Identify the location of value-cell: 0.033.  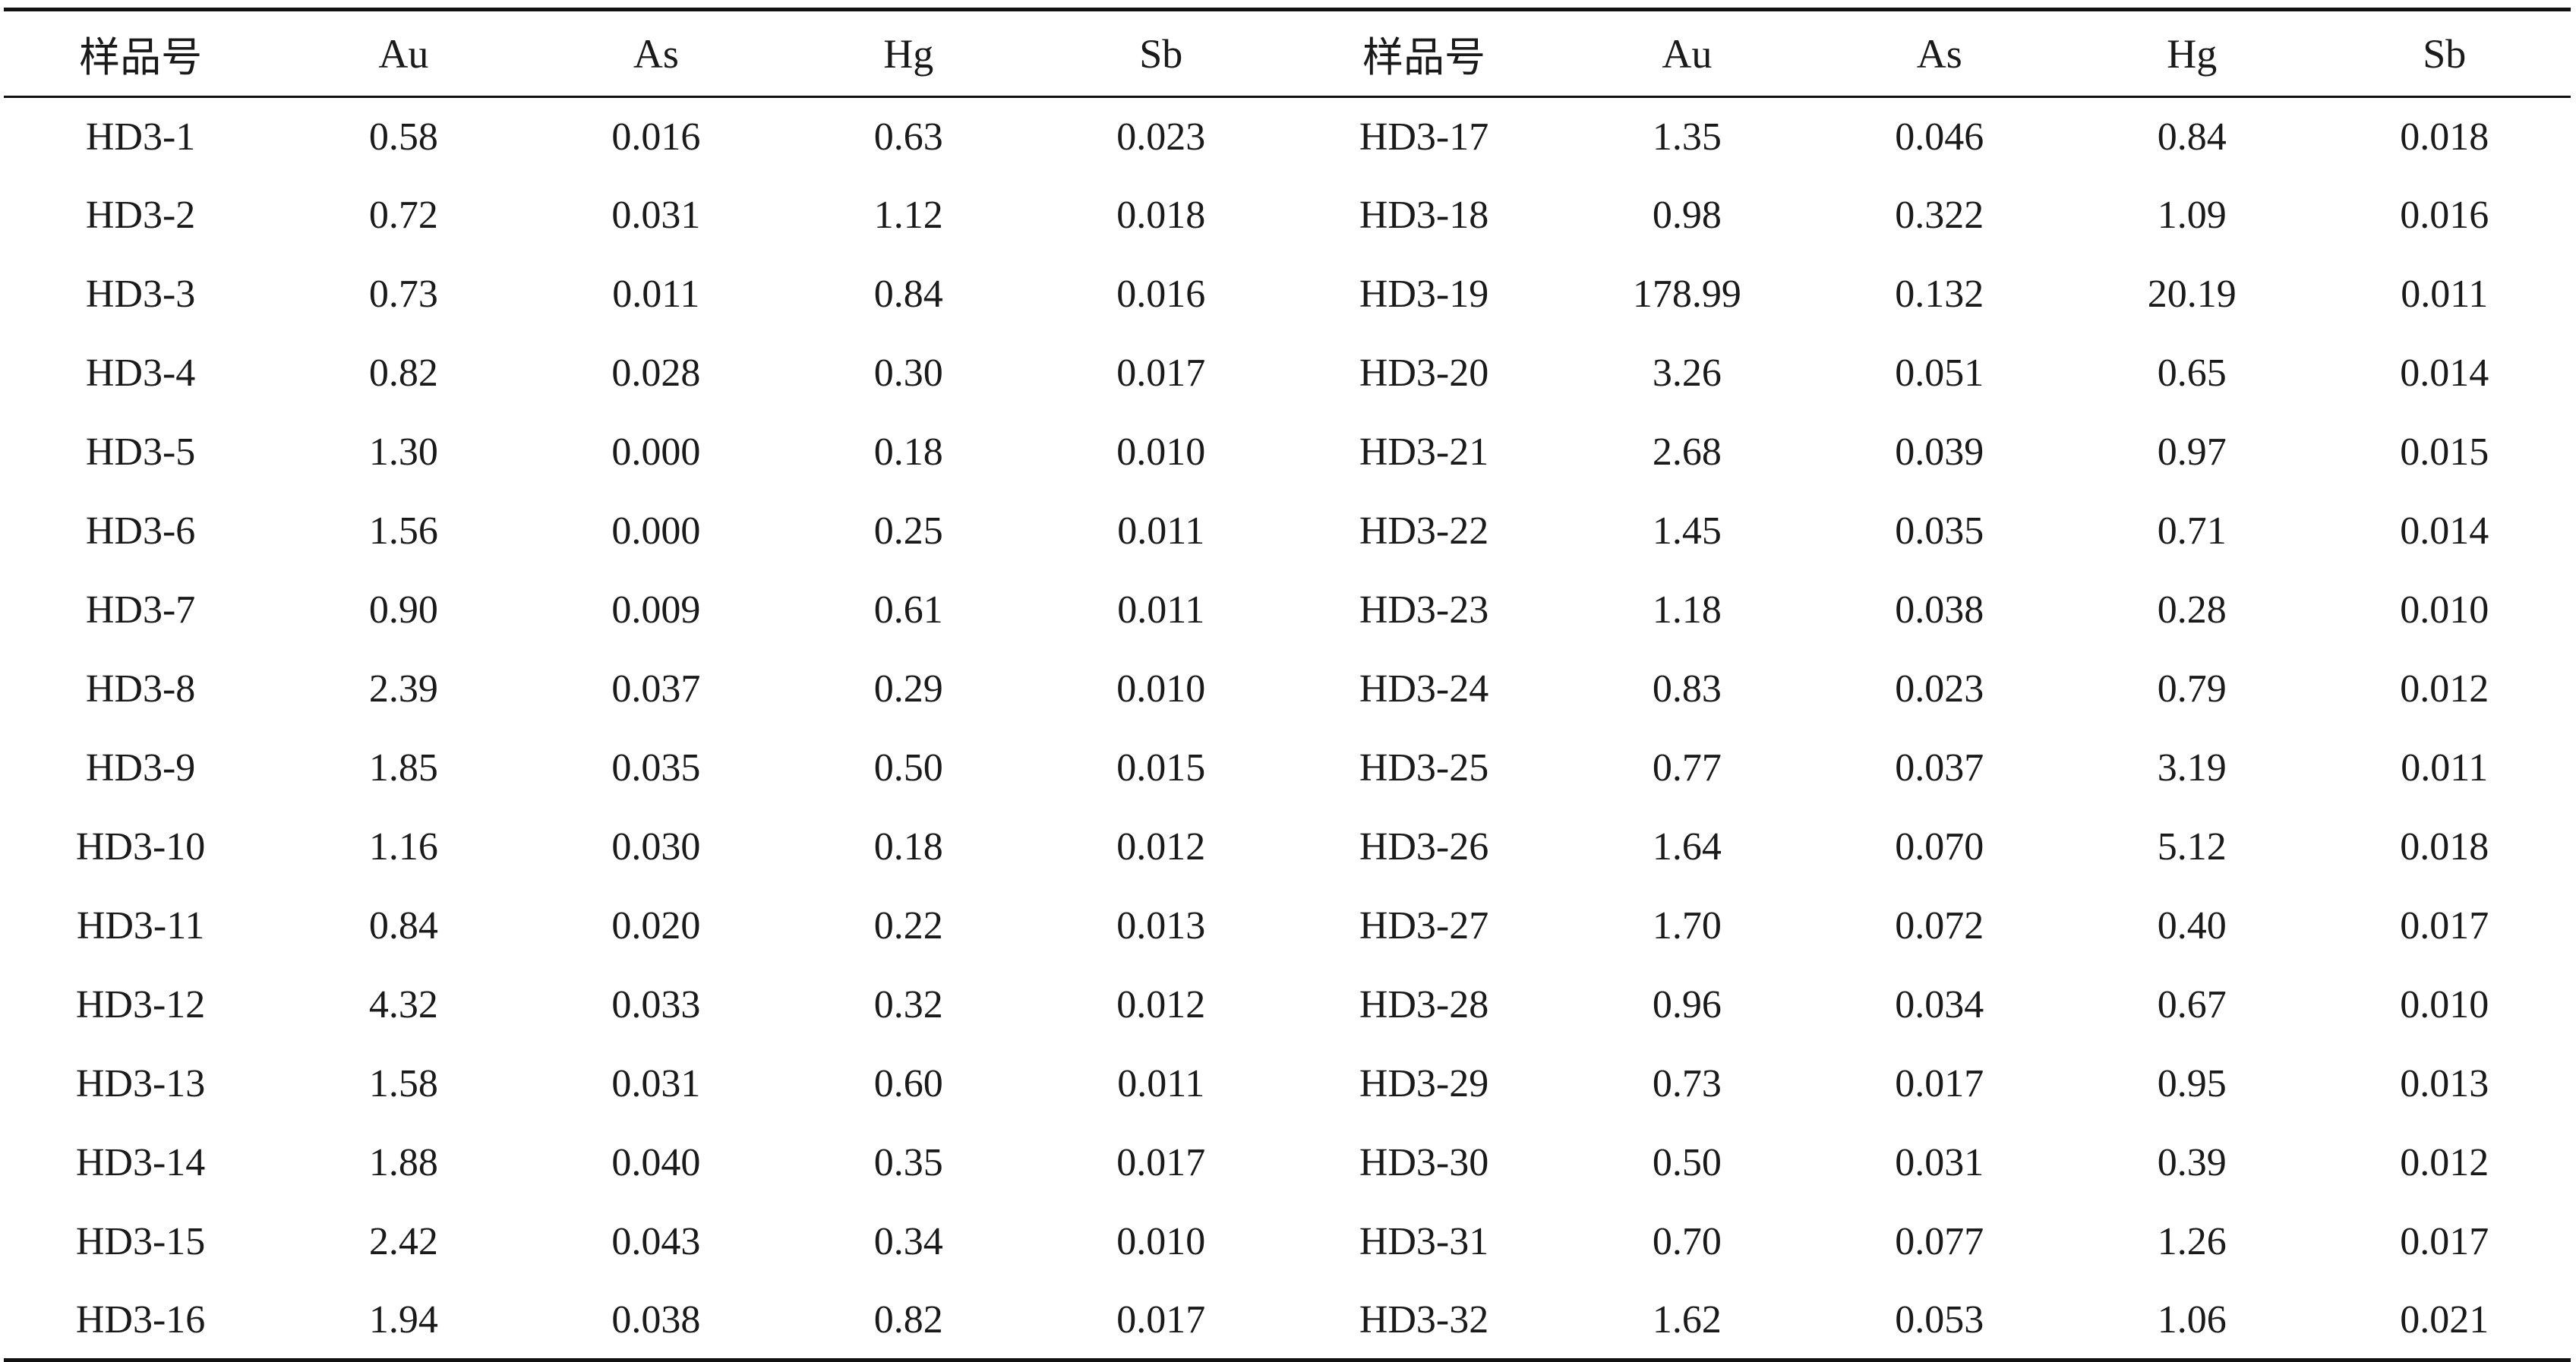
(656, 1005).